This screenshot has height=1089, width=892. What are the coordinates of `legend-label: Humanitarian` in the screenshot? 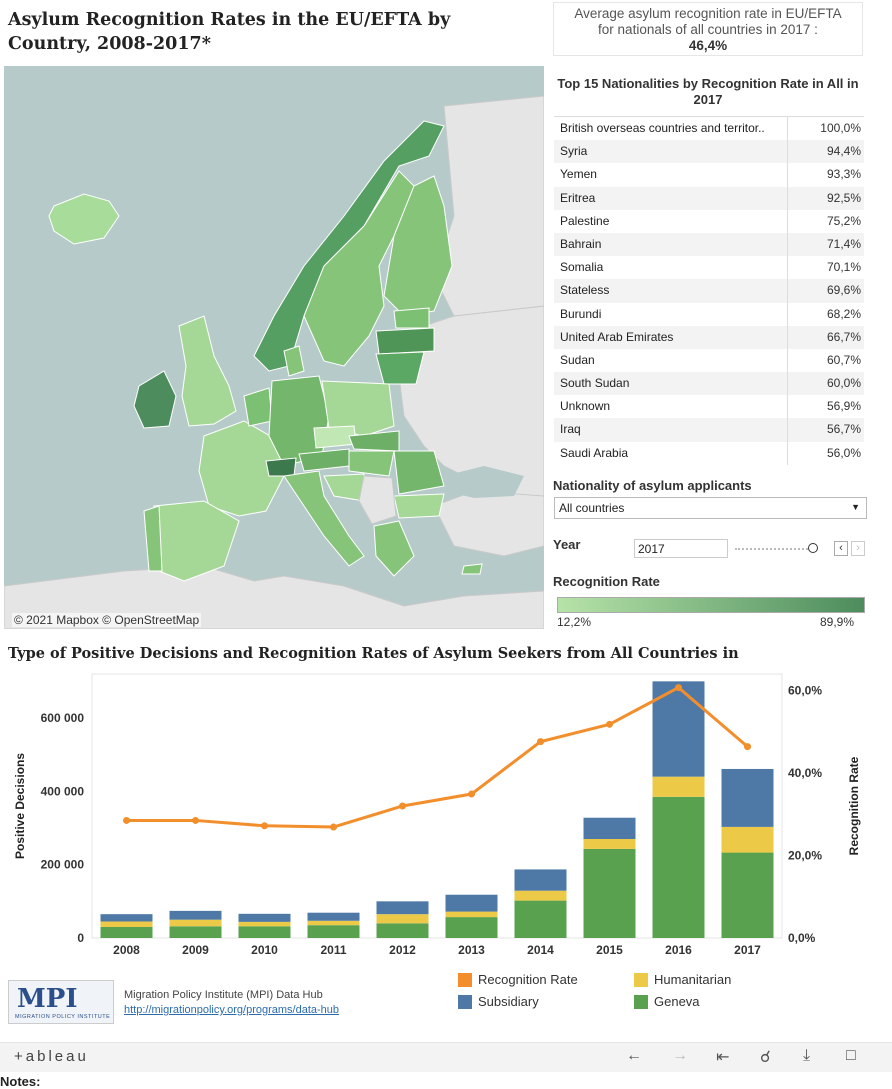 It's located at (693, 979).